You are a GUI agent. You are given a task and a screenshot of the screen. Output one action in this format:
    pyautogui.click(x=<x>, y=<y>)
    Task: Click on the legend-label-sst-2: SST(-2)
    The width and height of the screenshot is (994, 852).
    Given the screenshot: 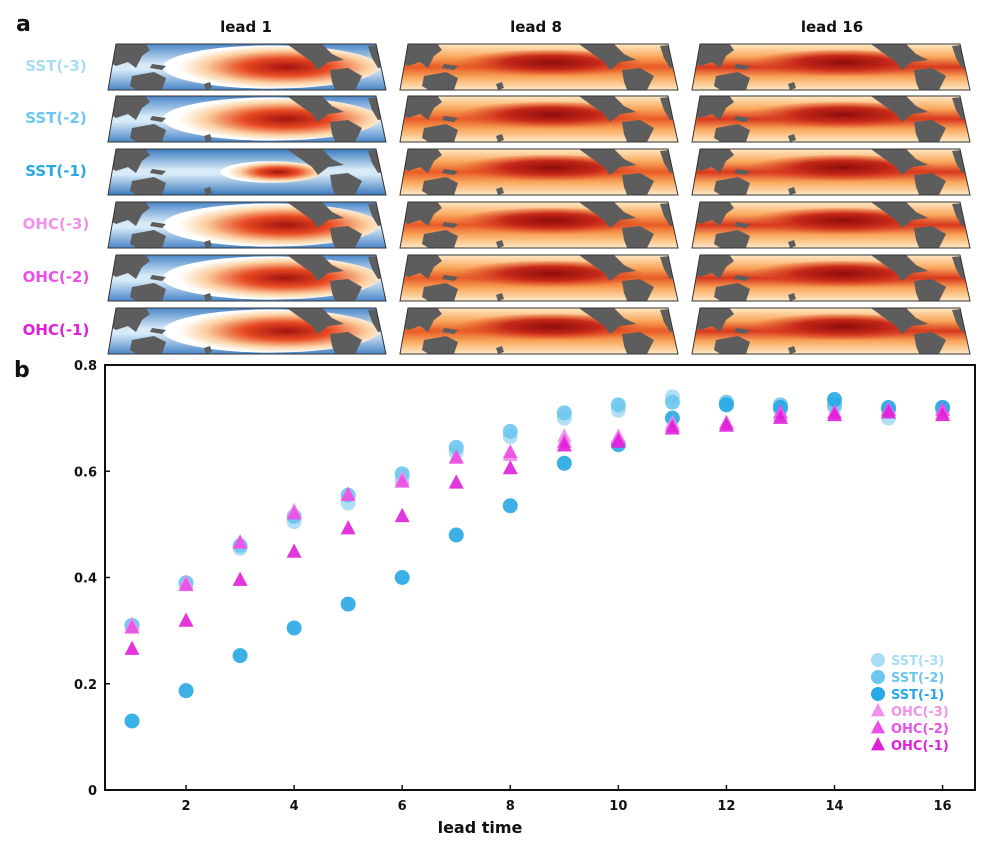 What is the action you would take?
    pyautogui.click(x=917, y=678)
    